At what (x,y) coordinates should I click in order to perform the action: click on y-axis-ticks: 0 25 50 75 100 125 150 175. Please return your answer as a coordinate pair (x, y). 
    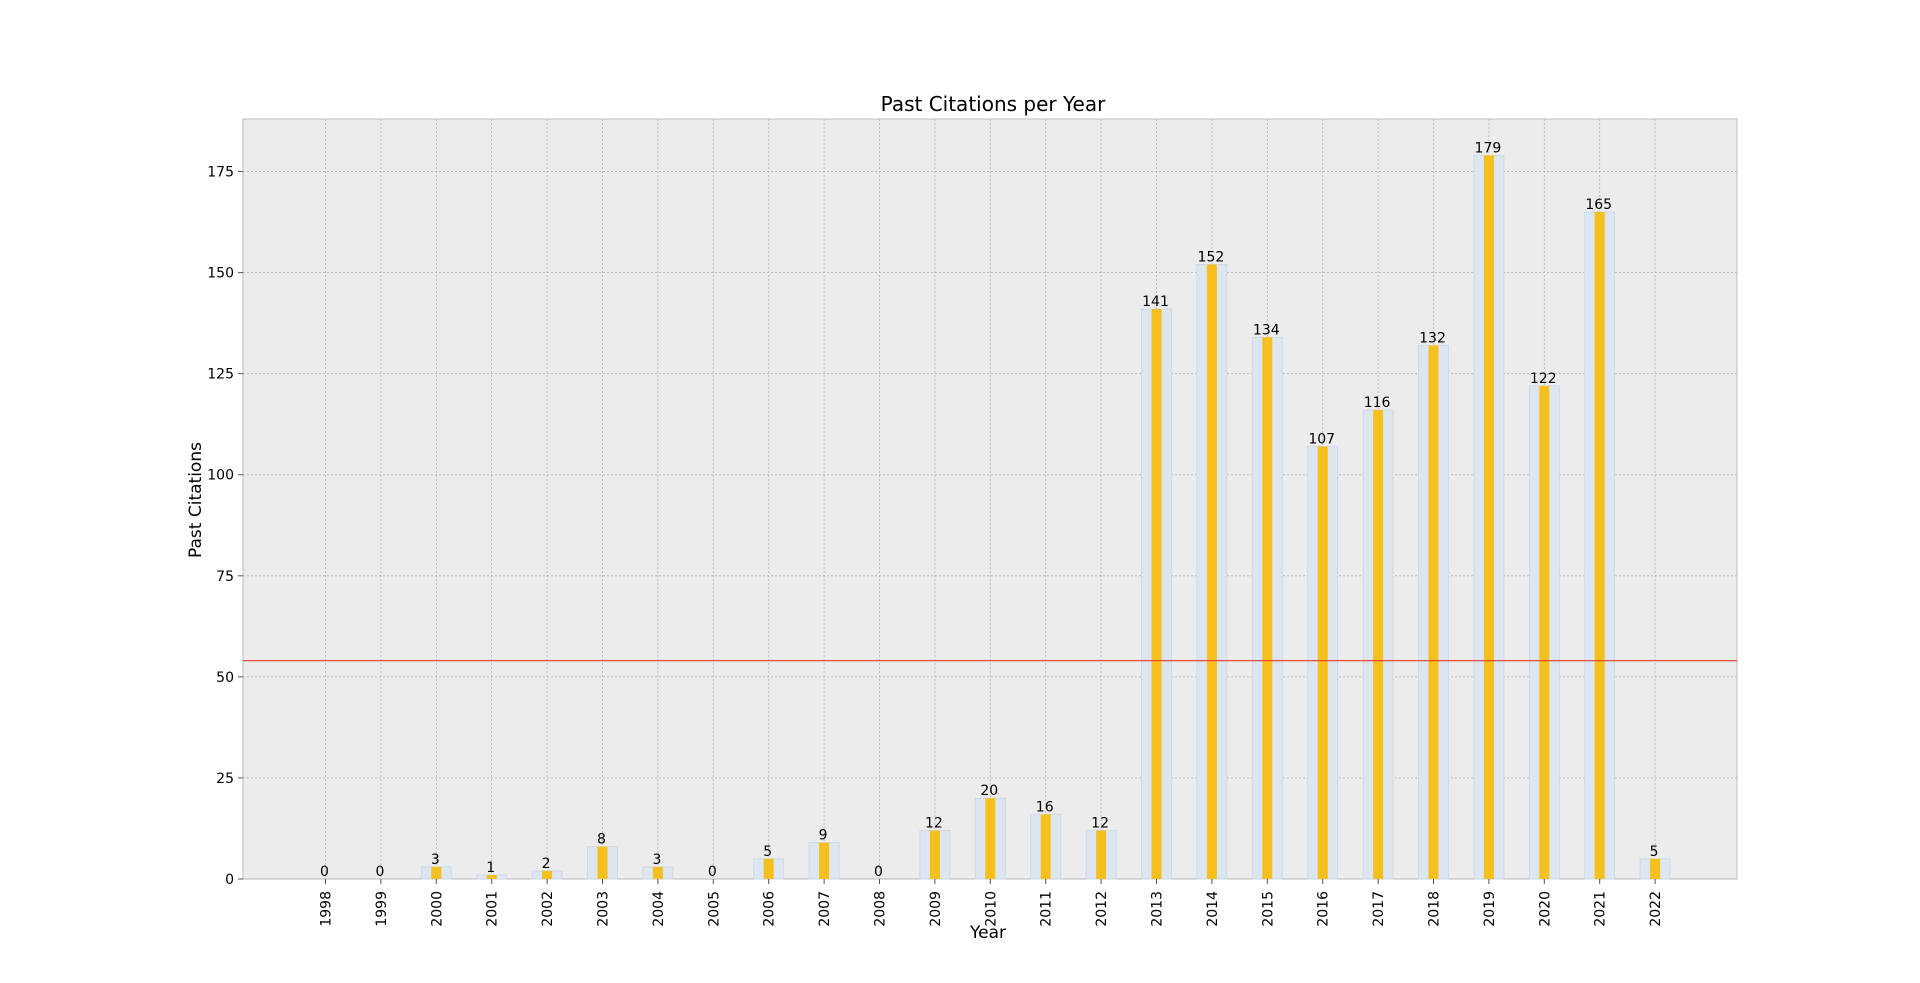
    Looking at the image, I should click on (225, 526).